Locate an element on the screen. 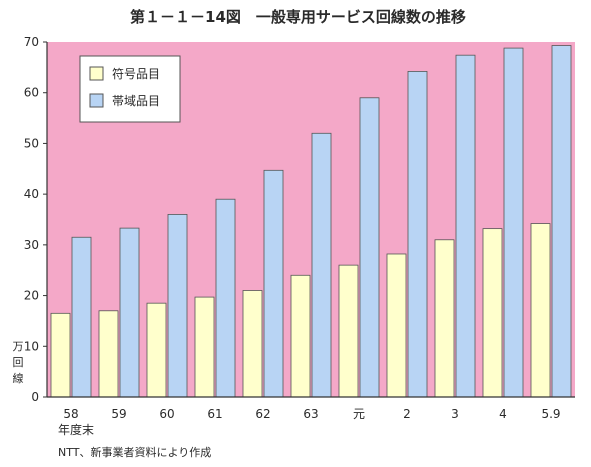 The image size is (591, 467). y-axis-label: 万回線 is located at coordinates (18, 362).